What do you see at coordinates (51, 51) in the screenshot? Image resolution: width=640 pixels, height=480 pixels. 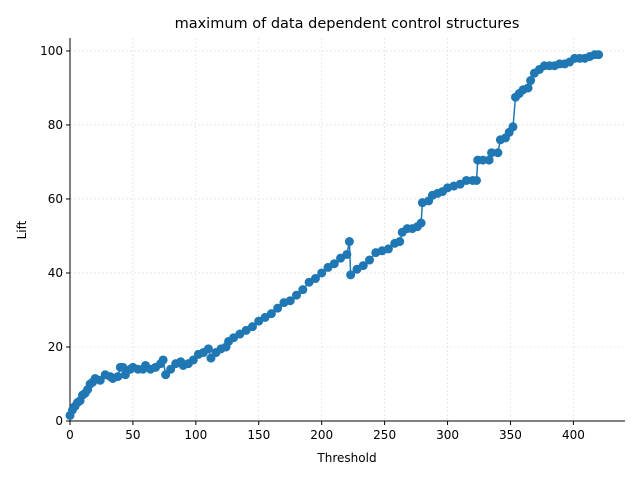 I see `y-tick-label: 100` at bounding box center [51, 51].